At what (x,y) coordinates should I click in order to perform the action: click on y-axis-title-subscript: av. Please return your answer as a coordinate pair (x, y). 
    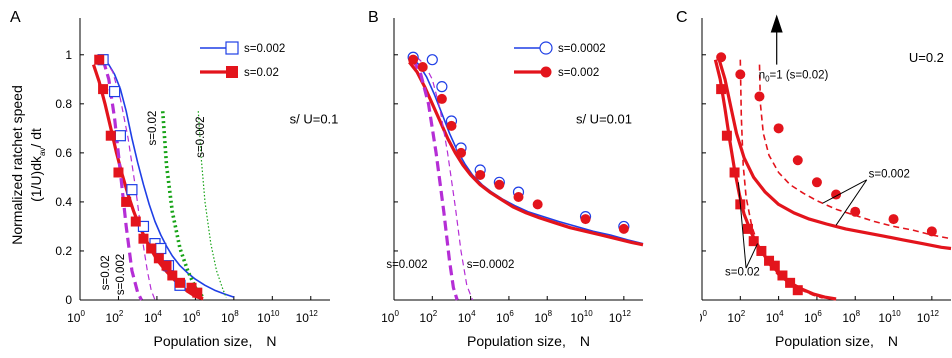
    Looking at the image, I should click on (42, 152).